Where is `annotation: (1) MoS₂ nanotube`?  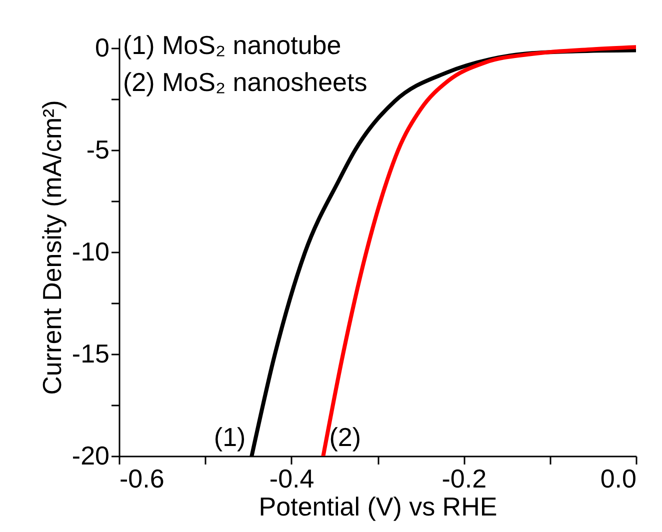
annotation: (1) MoS₂ nanotube is located at coordinates (232, 45).